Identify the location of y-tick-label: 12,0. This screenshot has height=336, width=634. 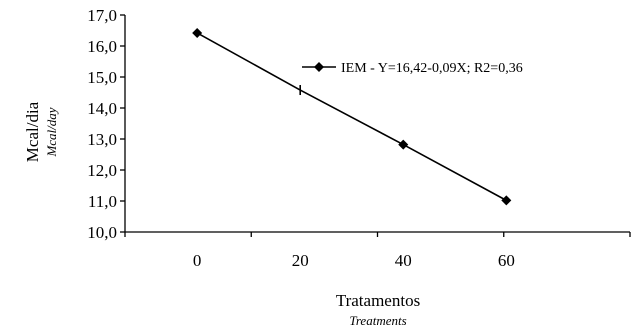
(102, 170).